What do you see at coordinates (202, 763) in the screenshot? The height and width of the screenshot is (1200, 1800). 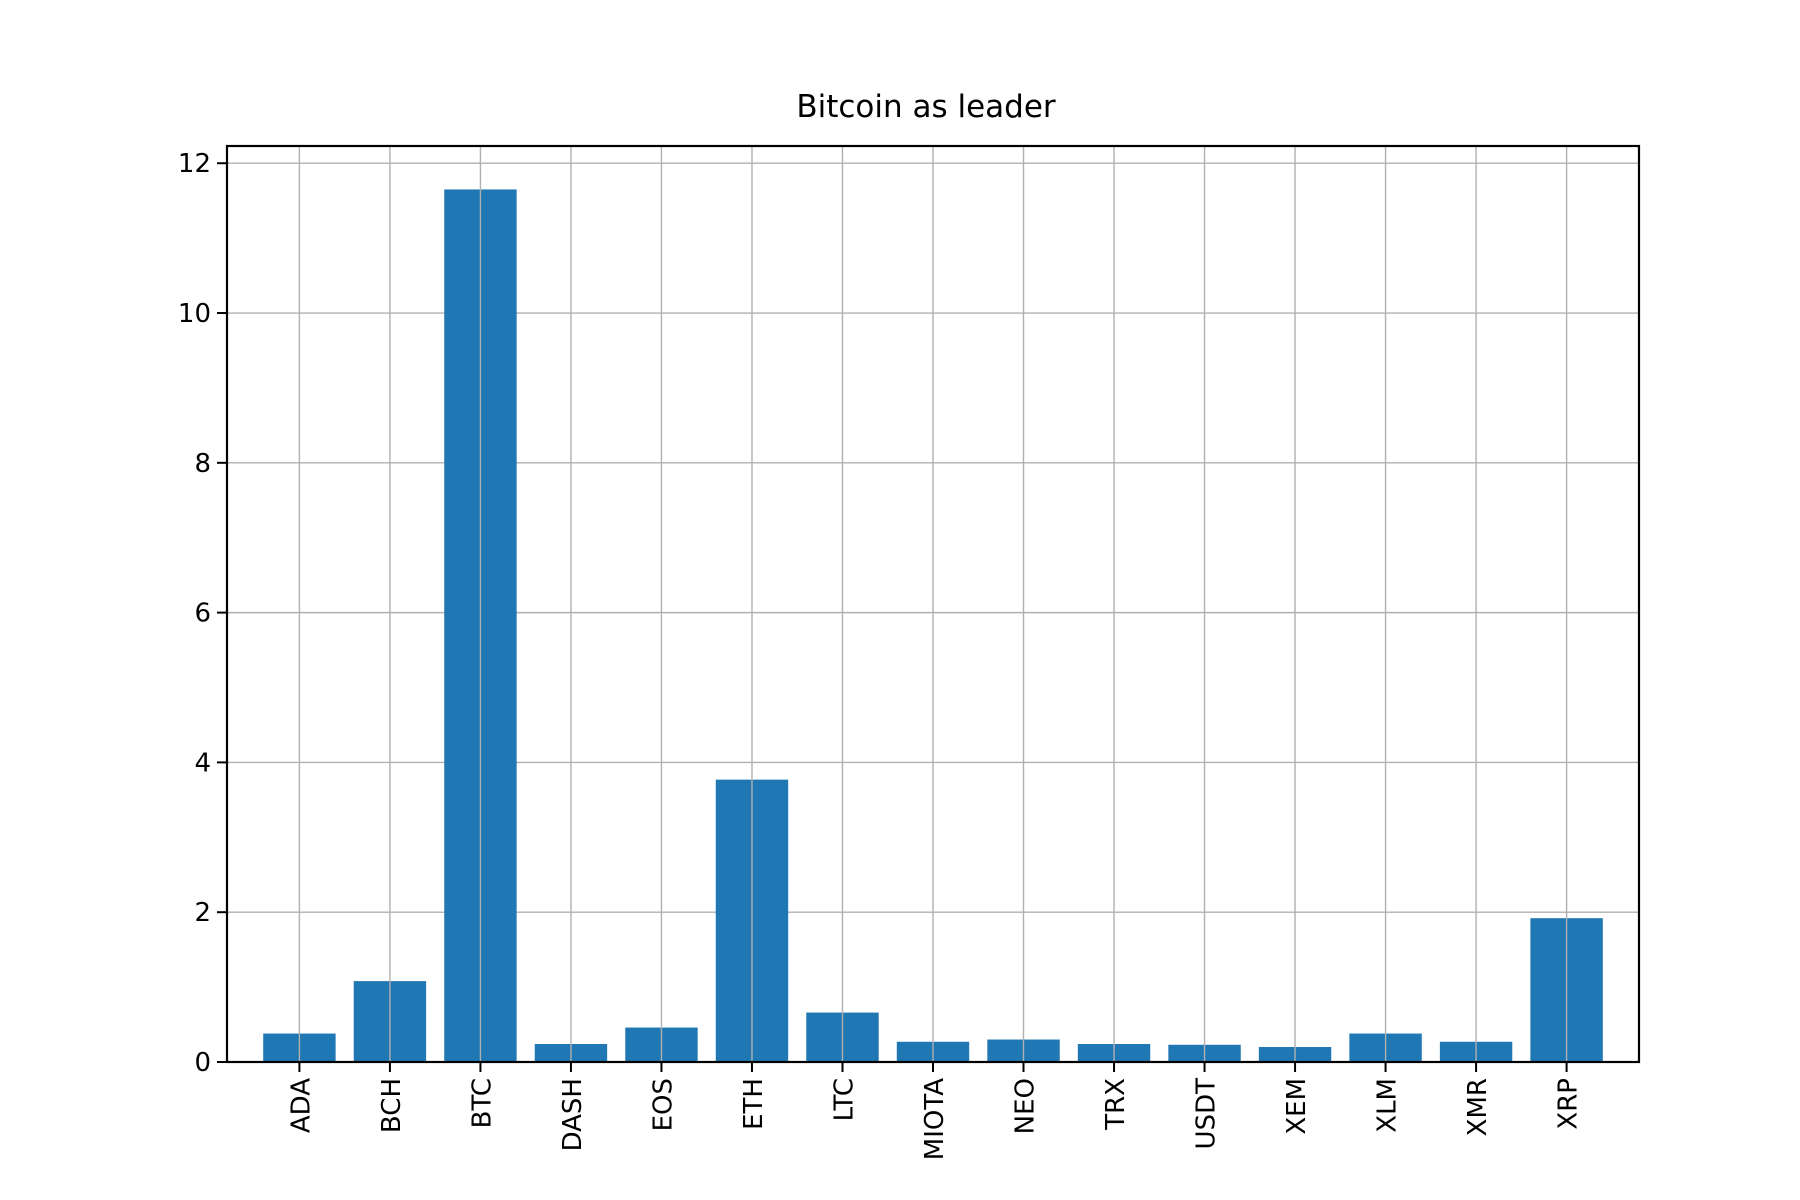 I see `y-tick-label: 4` at bounding box center [202, 763].